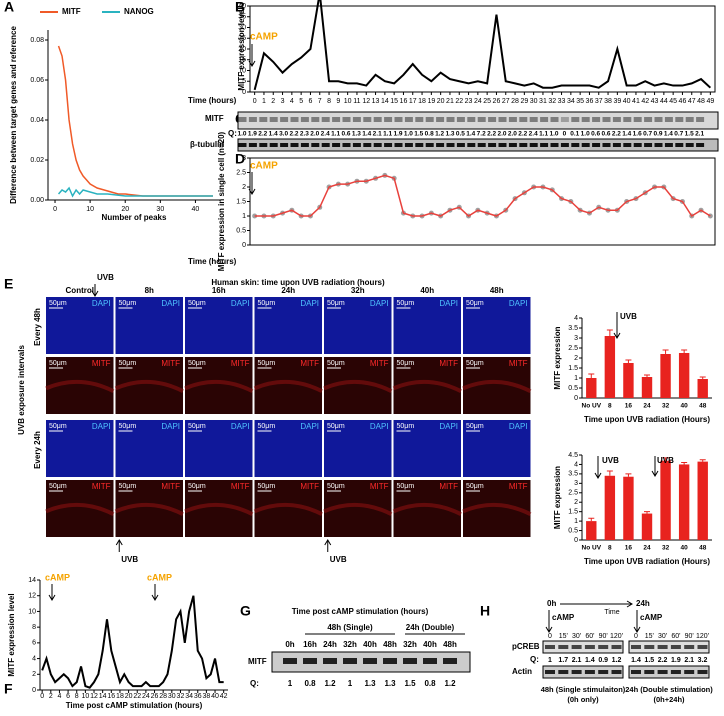 This screenshot has height=716, width=724. What do you see at coordinates (543, 101) in the screenshot?
I see `x-tick-label: 31` at bounding box center [543, 101].